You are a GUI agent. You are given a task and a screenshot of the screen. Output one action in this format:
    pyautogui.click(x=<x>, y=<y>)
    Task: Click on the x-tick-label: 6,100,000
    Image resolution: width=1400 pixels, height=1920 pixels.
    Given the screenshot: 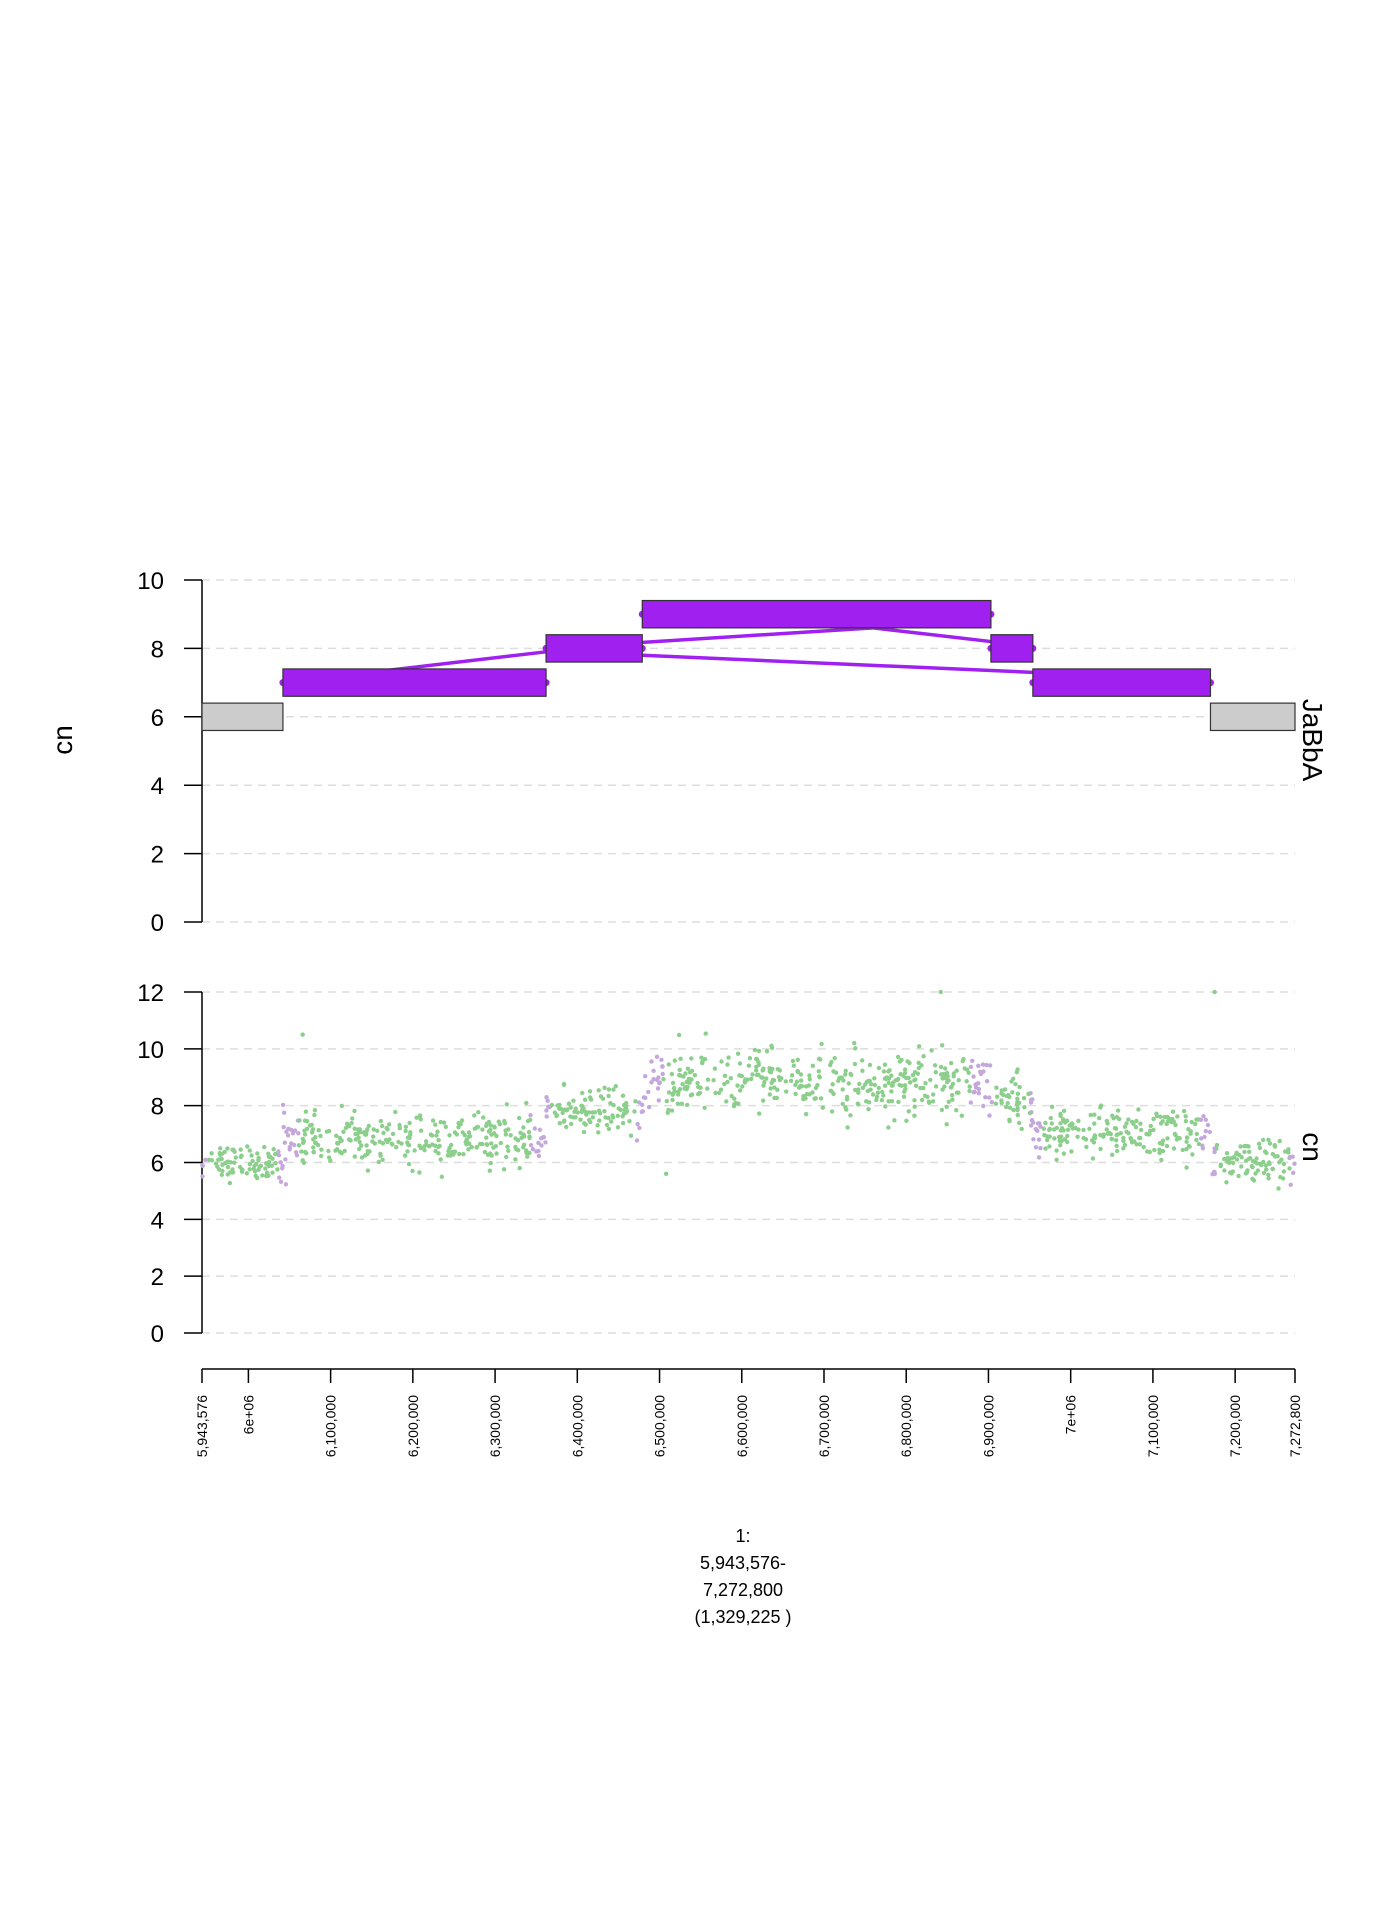 What is the action you would take?
    pyautogui.click(x=331, y=1426)
    